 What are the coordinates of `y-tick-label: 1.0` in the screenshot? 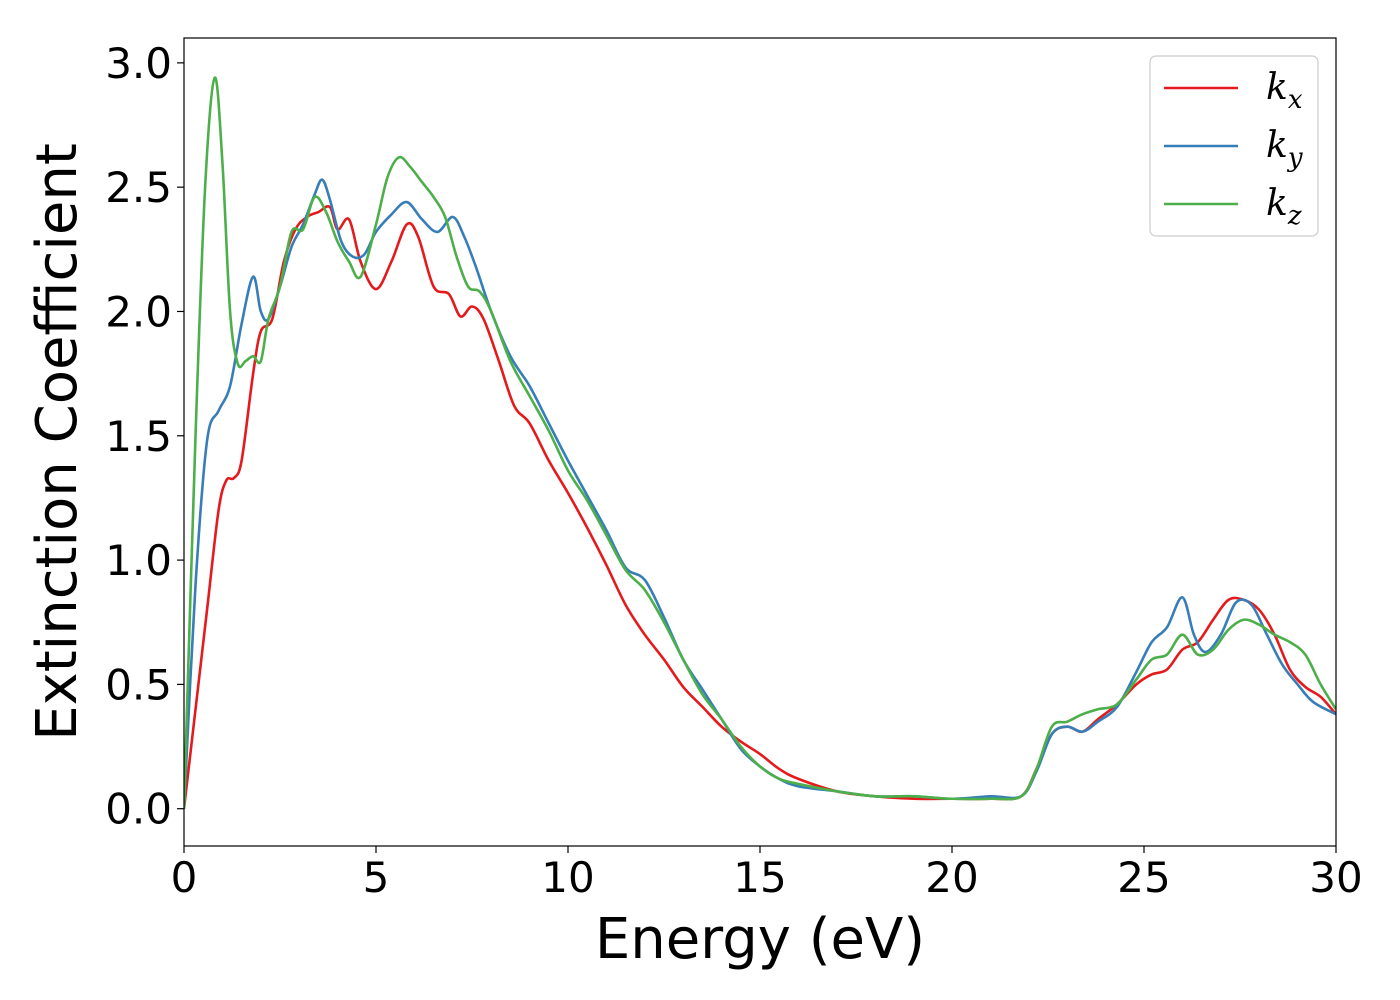 It's located at (138, 560).